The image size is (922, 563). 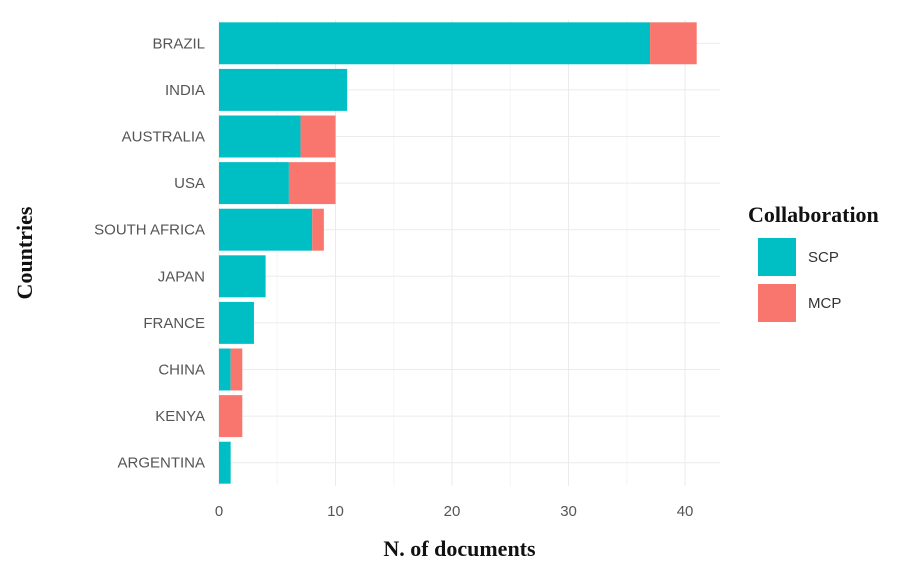 I want to click on bar-scp-usa, so click(x=254, y=183).